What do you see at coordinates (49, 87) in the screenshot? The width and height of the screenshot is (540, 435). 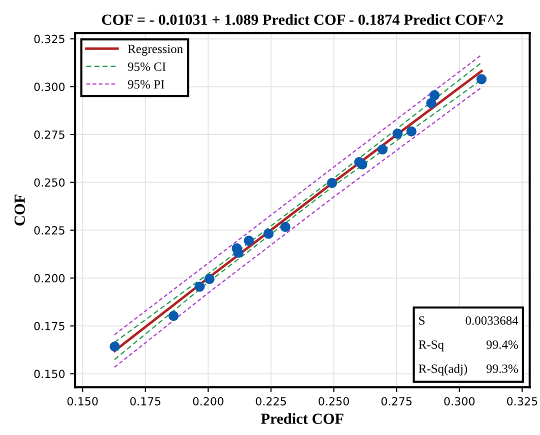 I see `y-tick-label: 0.300` at bounding box center [49, 87].